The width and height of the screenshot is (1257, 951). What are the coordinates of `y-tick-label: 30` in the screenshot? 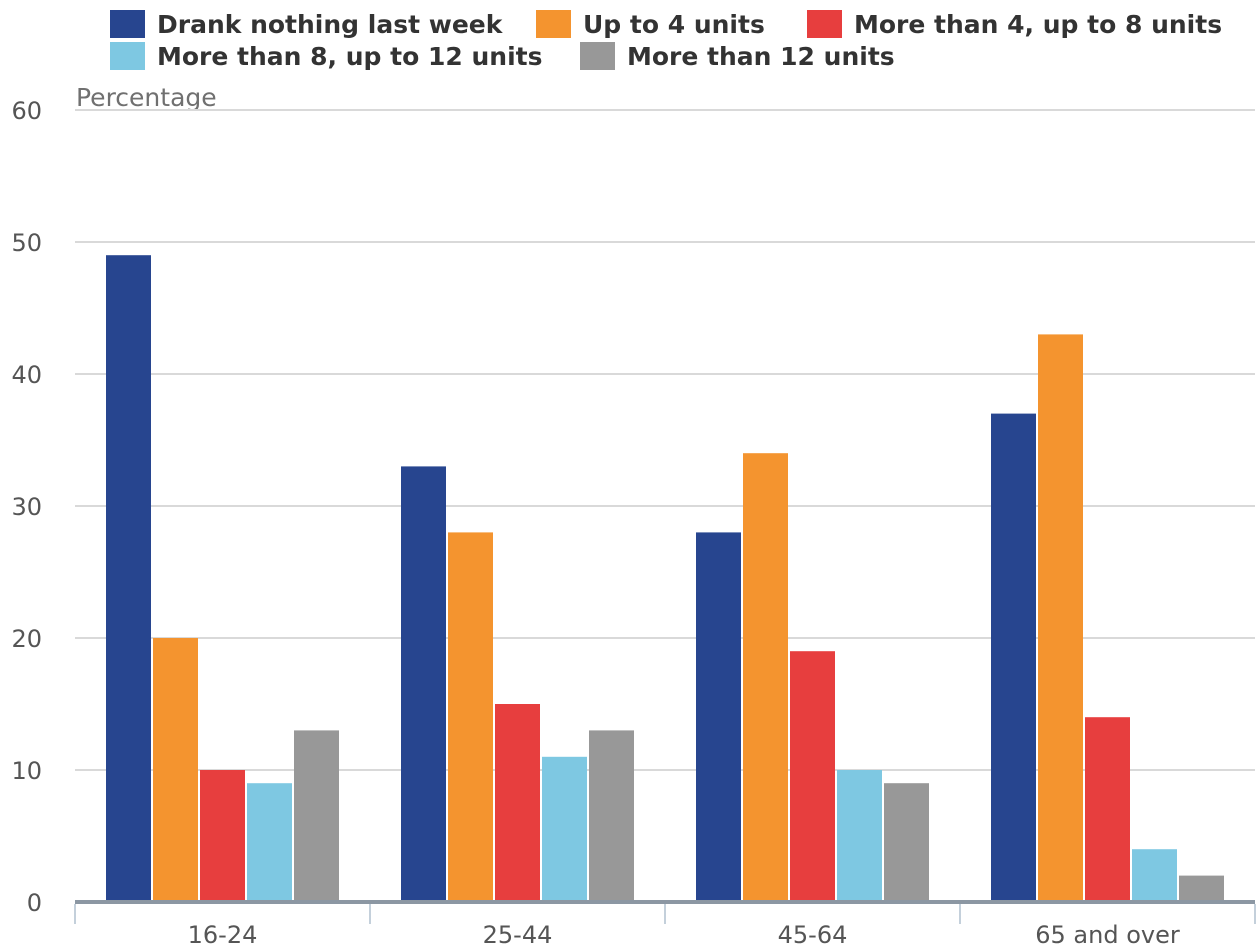 It's located at (26, 507).